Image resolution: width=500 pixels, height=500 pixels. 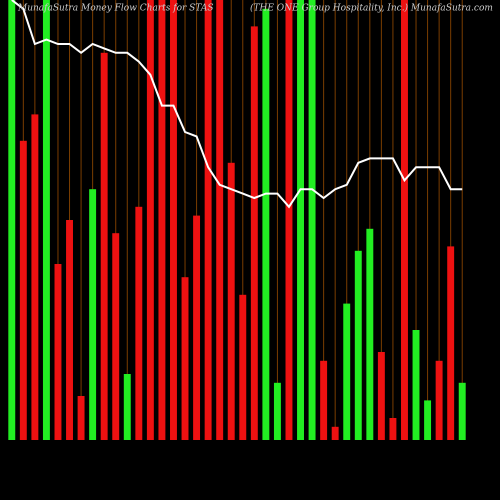 What do you see at coordinates (115, 9) in the screenshot?
I see `chart-title: MunafaSutra Money Flow Charts for STAS` at bounding box center [115, 9].